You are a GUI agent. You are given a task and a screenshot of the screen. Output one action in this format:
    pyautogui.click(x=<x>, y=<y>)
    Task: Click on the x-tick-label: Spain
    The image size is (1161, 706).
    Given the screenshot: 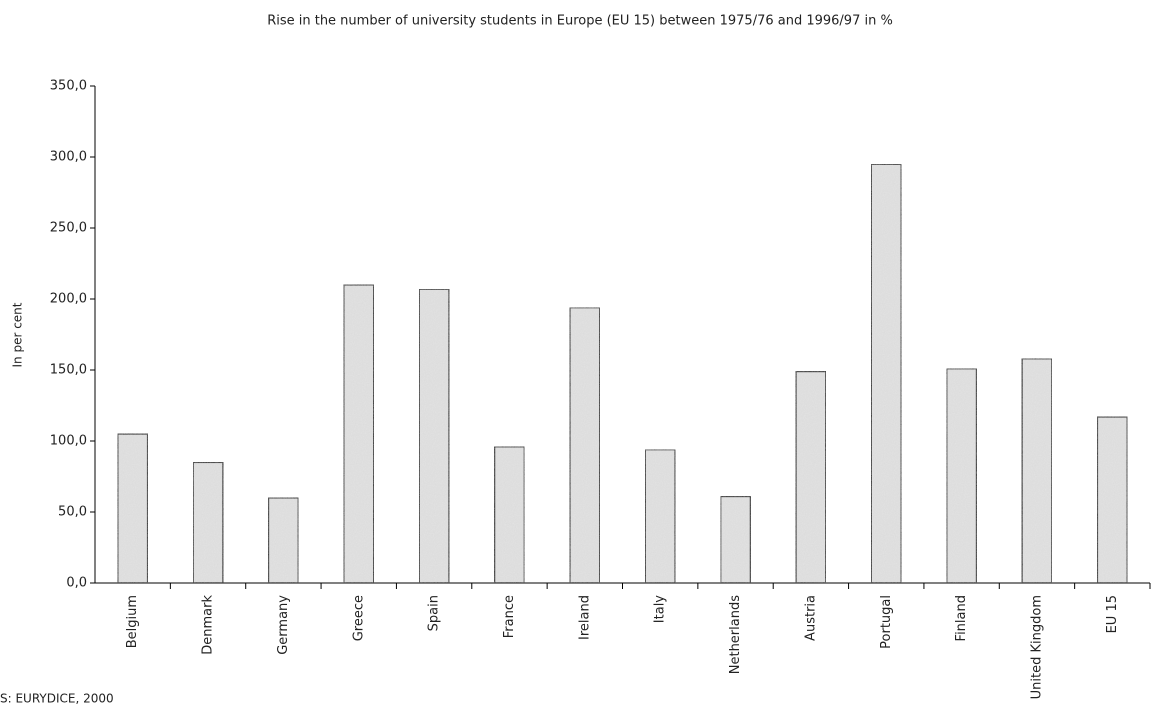 What is the action you would take?
    pyautogui.click(x=434, y=613)
    